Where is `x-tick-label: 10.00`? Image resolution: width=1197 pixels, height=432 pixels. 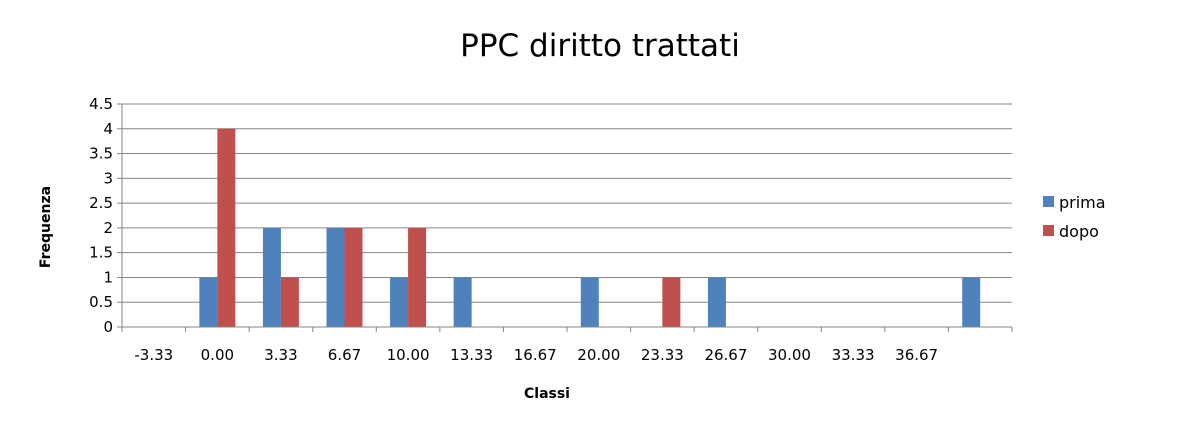 x-tick-label: 10.00 is located at coordinates (408, 355).